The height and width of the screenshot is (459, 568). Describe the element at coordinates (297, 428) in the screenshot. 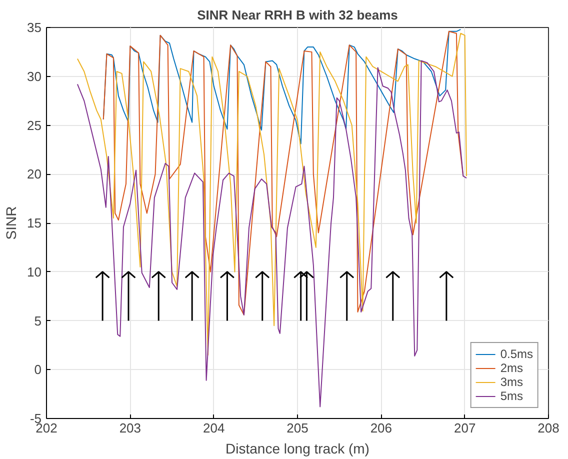

I see `x-tick-label: 205` at that location.